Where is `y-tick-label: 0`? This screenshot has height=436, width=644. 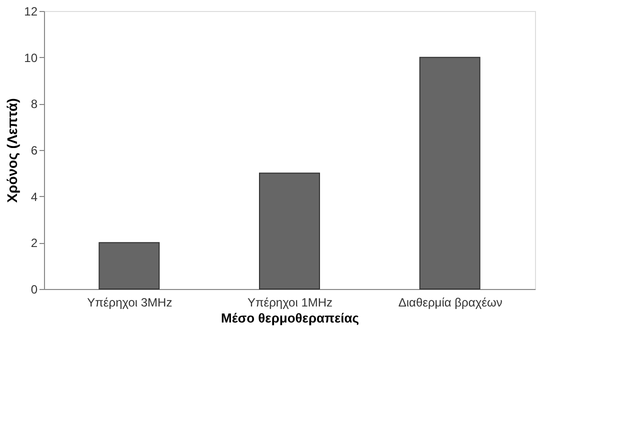
y-tick-label: 0 is located at coordinates (34, 289).